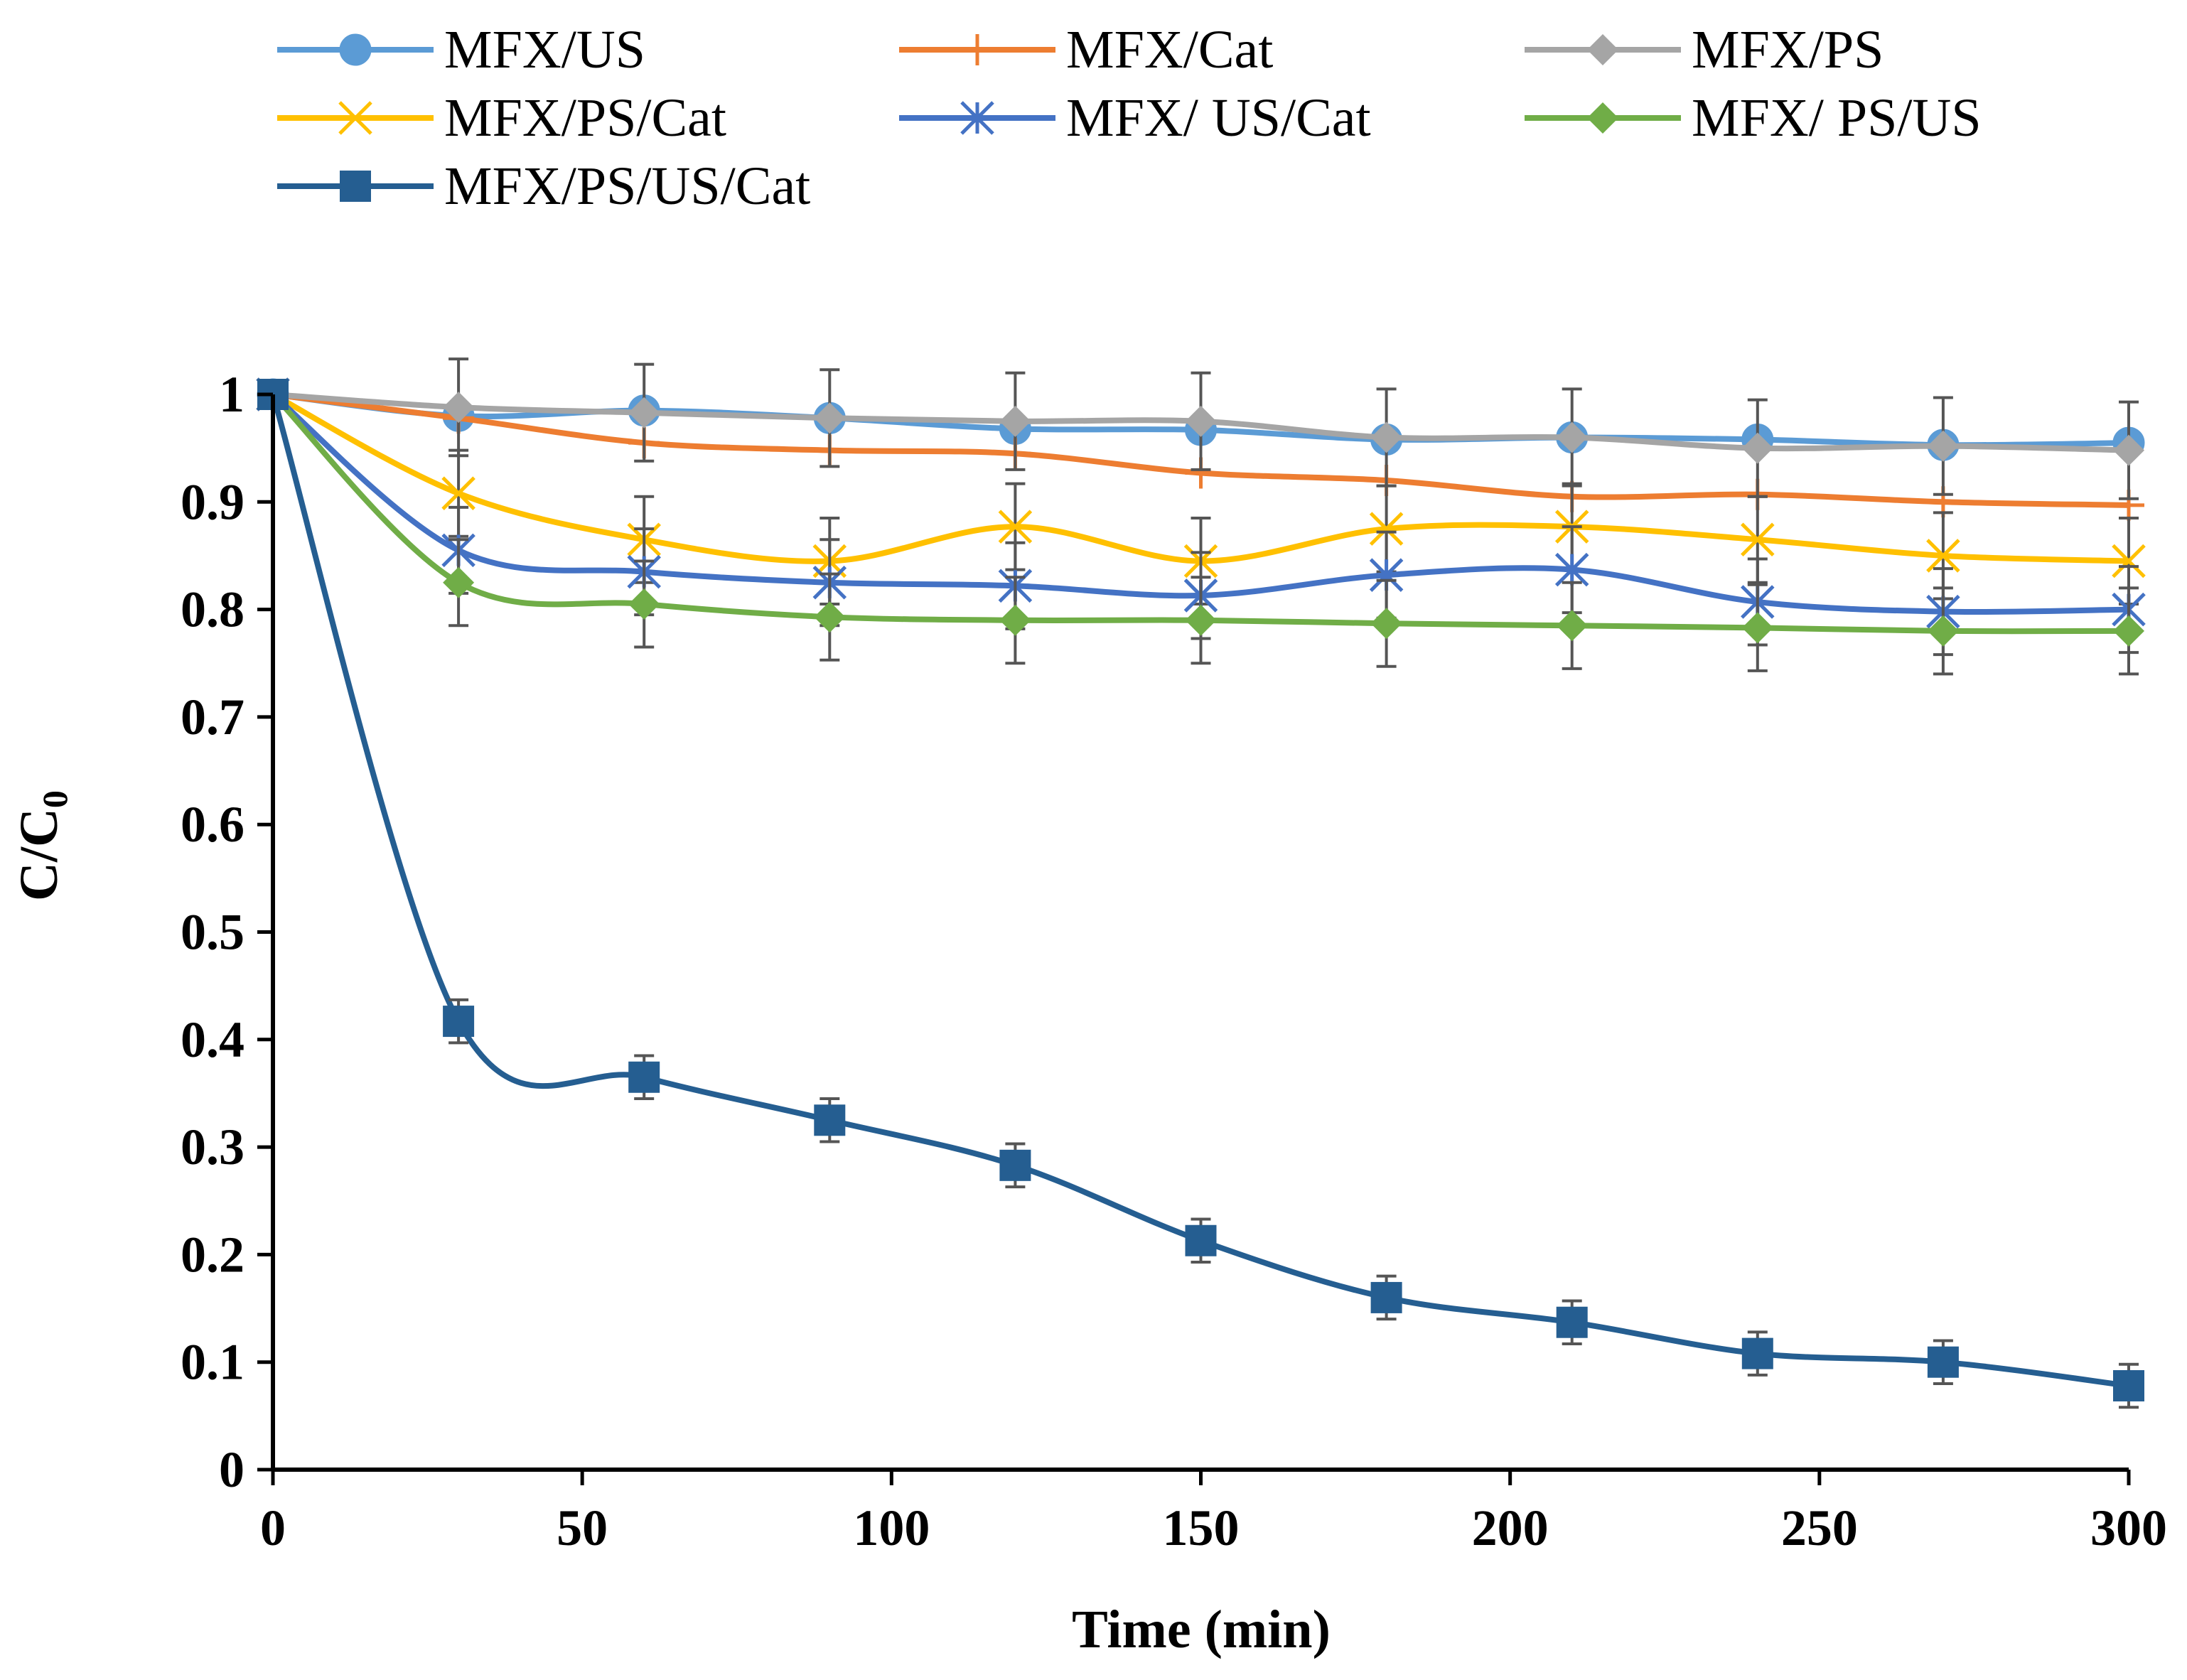 The width and height of the screenshot is (2187, 1680). What do you see at coordinates (1819, 1528) in the screenshot?
I see `x-tick-label: 250` at bounding box center [1819, 1528].